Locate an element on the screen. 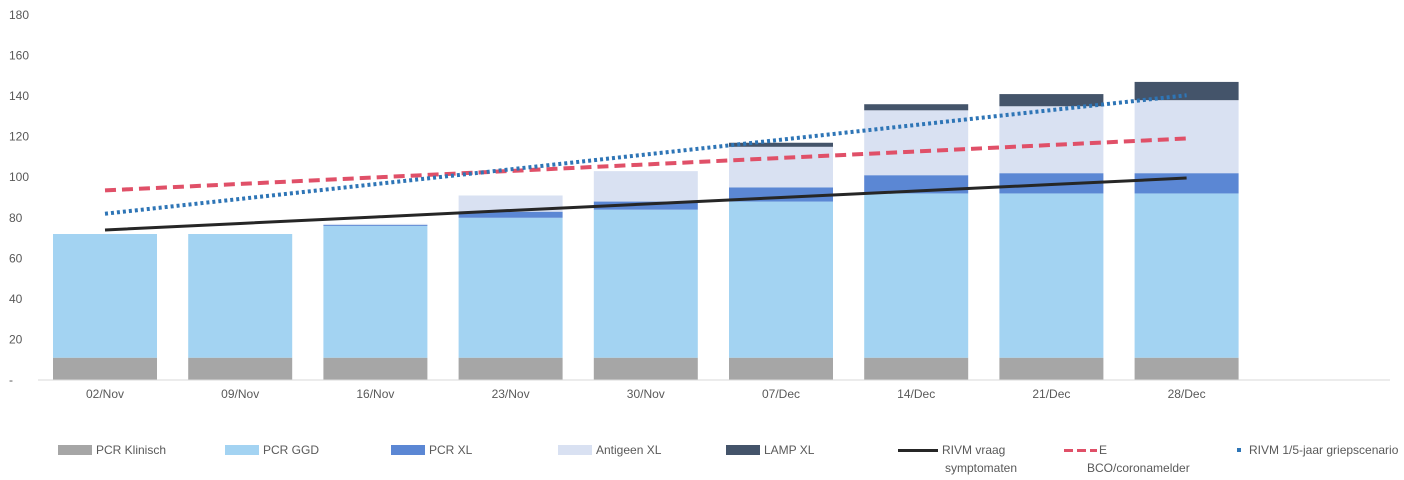 The image size is (1404, 480). legend-label: LAMP XL is located at coordinates (789, 450).